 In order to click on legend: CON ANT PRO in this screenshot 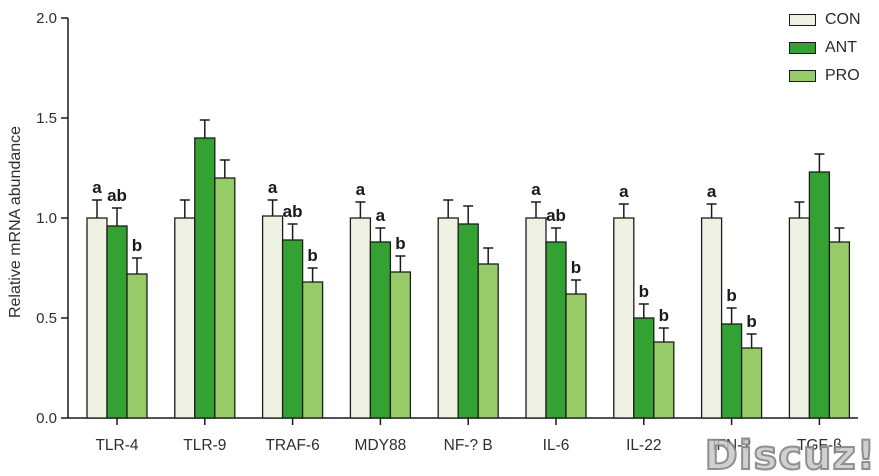, I will do `click(825, 53)`.